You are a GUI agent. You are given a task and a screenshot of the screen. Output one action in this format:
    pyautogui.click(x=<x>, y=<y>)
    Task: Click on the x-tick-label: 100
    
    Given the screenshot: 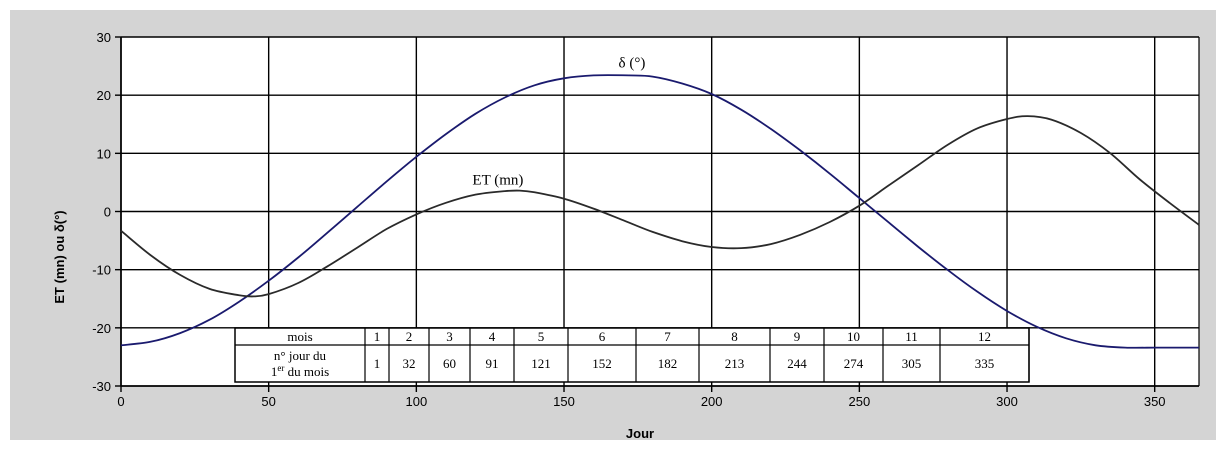 What is the action you would take?
    pyautogui.click(x=416, y=401)
    